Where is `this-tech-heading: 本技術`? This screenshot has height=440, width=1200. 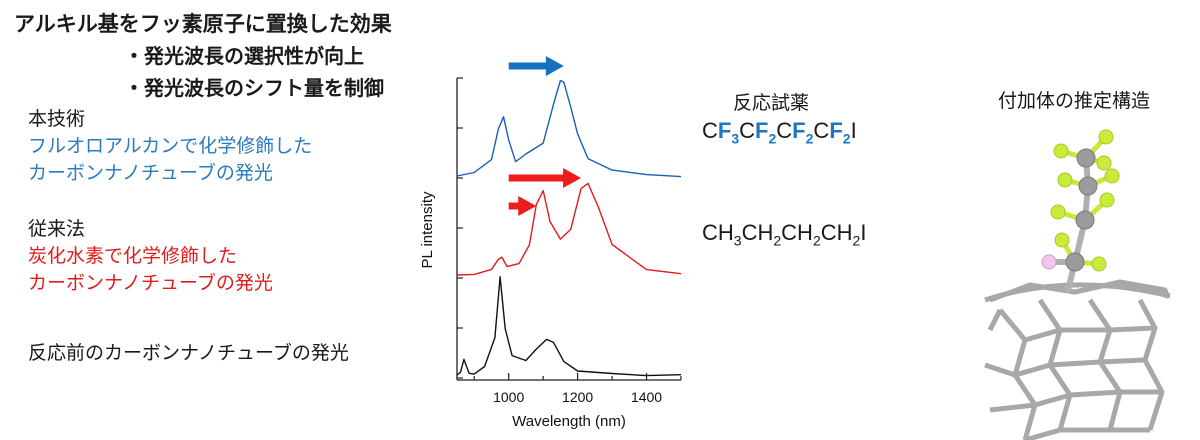
this-tech-heading: 本技術 is located at coordinates (57, 119).